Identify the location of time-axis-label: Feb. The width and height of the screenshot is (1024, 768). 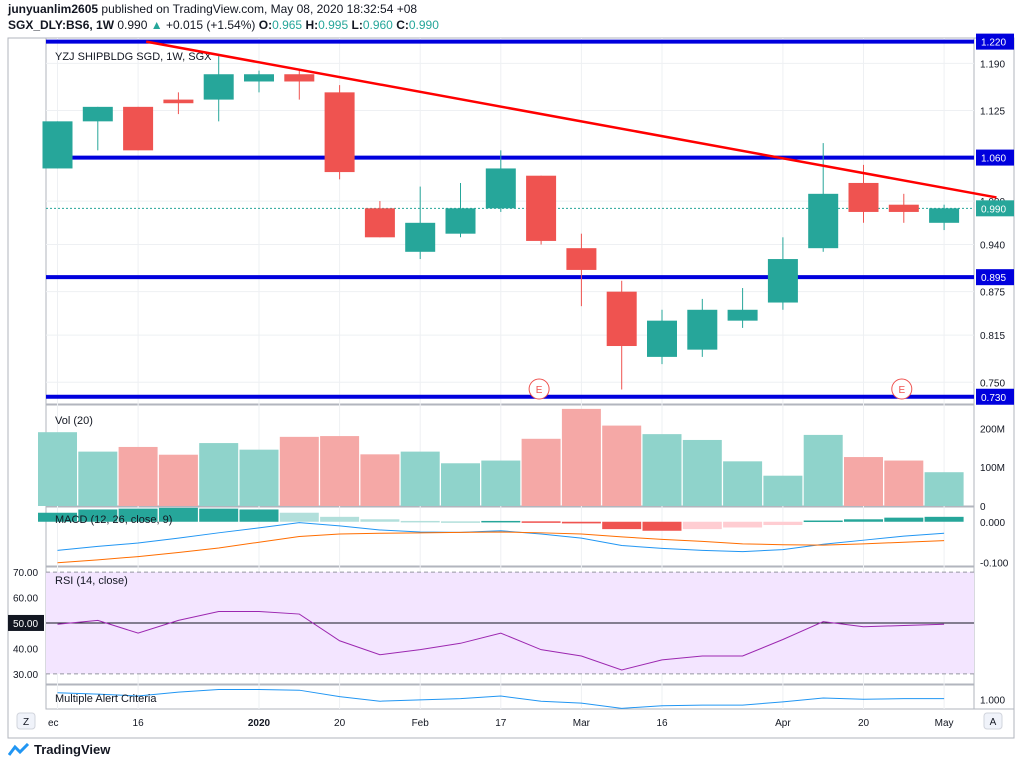
(421, 723).